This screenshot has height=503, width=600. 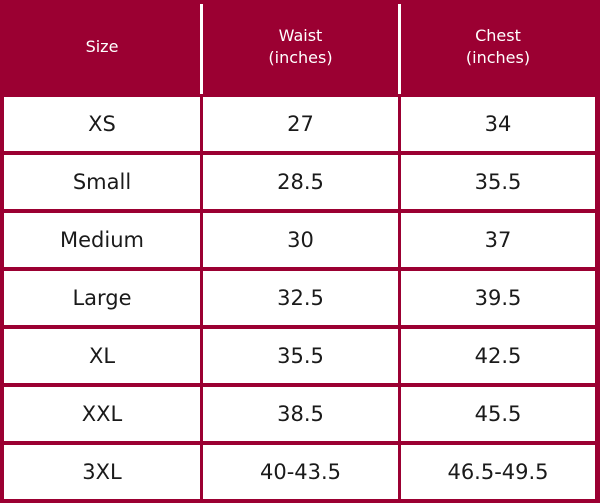 I want to click on header-waist: Waist (inches), so click(x=300, y=47).